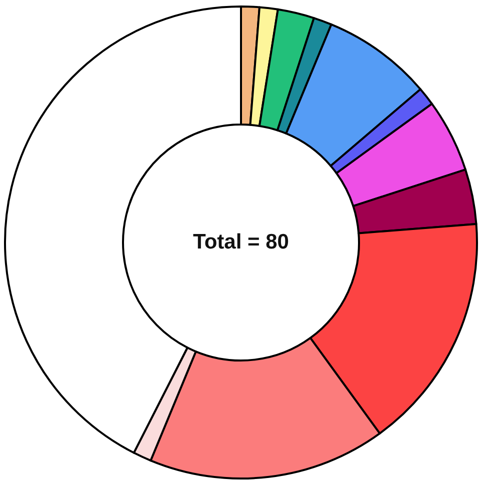  What do you see at coordinates (241, 242) in the screenshot?
I see `text: Total = 80` at bounding box center [241, 242].